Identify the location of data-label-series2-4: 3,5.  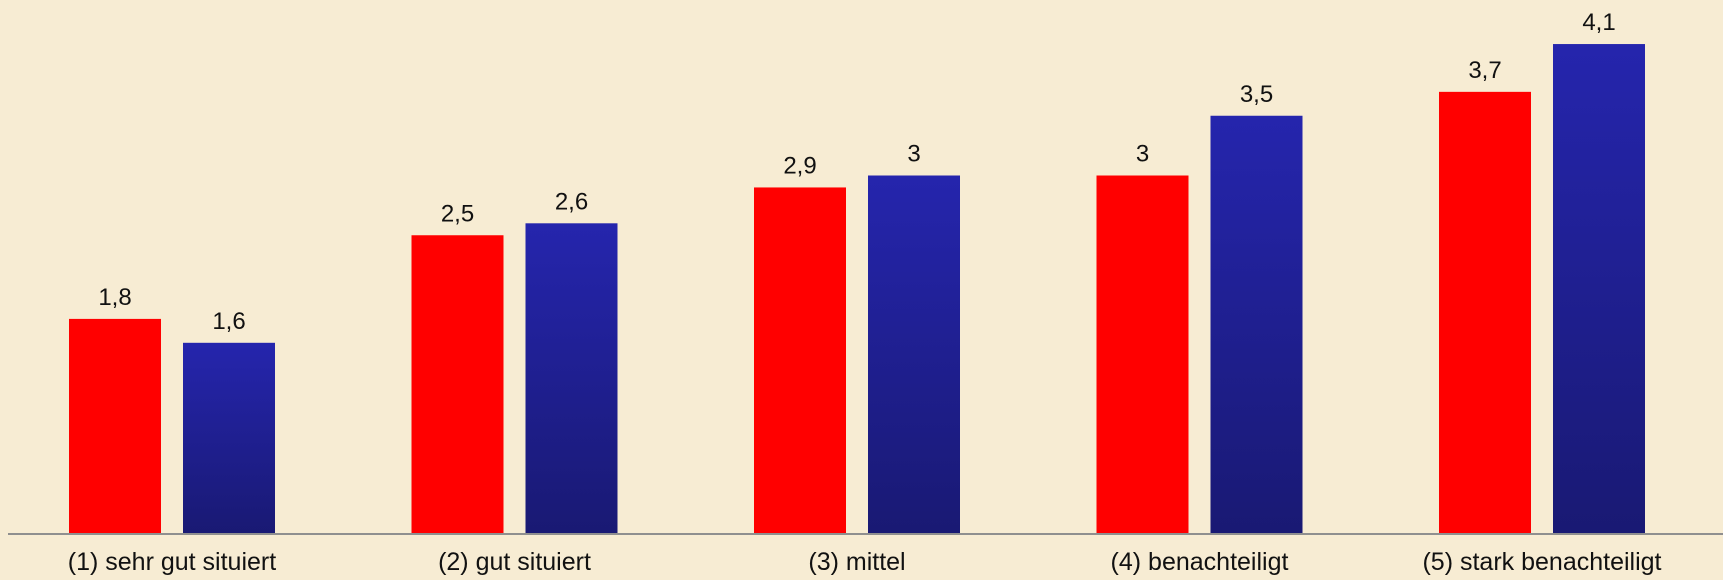
(1256, 94).